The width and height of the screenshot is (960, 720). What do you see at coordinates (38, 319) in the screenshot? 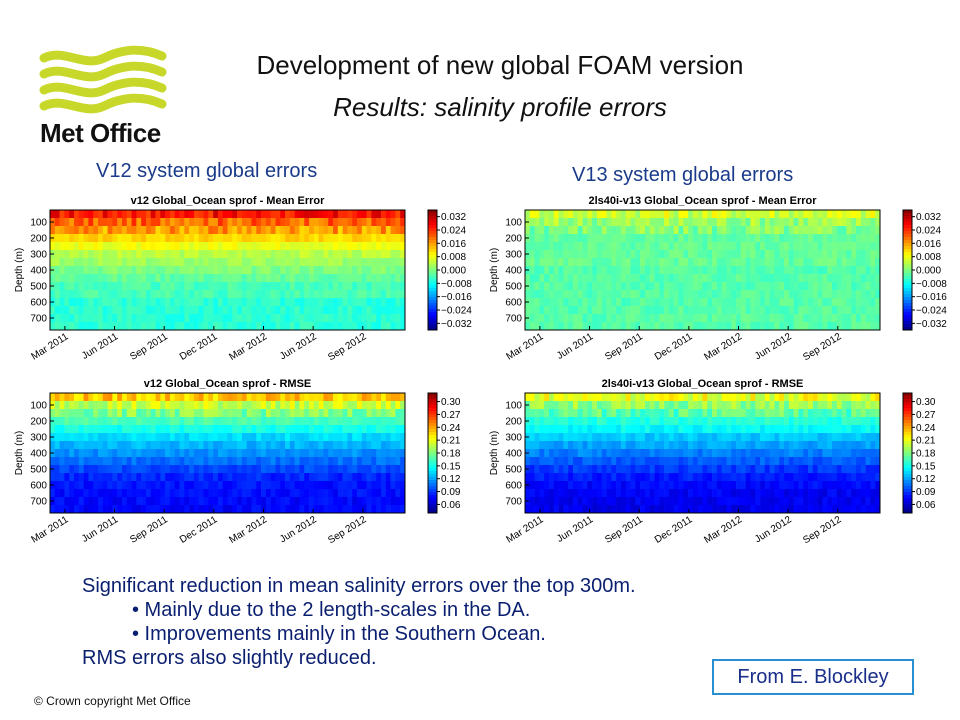
I see `y-tick-label: 700` at bounding box center [38, 319].